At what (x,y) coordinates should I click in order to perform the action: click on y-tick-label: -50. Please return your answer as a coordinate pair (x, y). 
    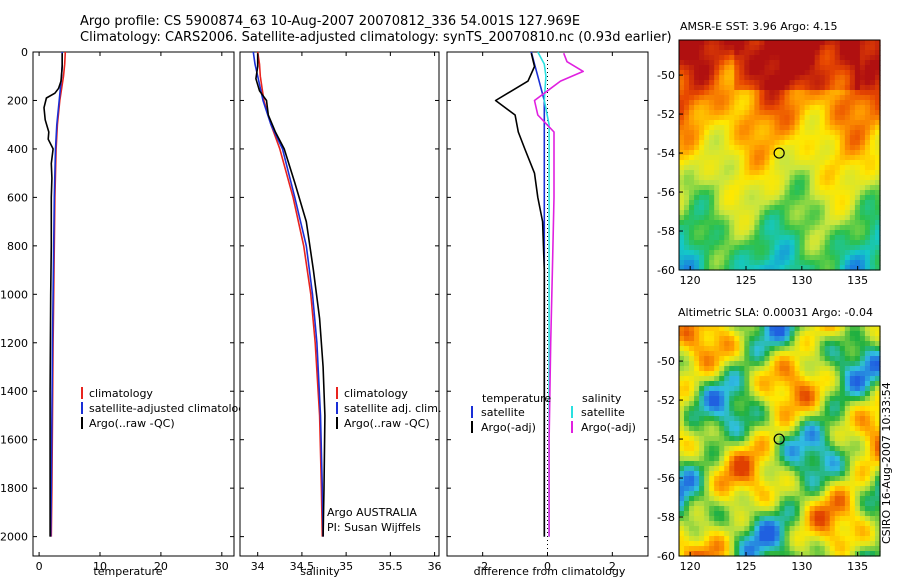
    Looking at the image, I should click on (666, 361).